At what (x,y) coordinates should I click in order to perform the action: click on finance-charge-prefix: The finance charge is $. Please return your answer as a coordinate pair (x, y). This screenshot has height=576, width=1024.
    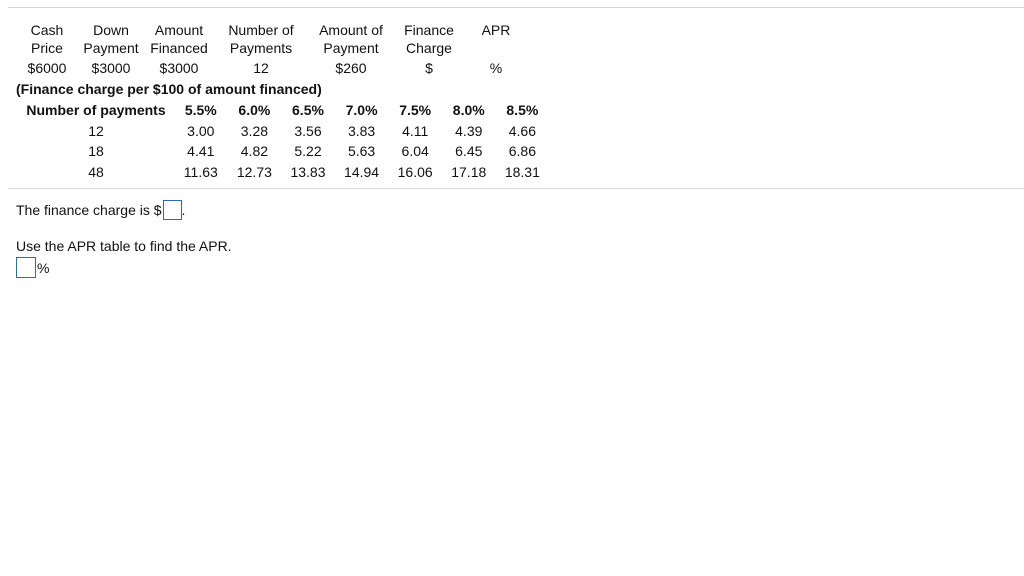
    Looking at the image, I should click on (89, 210).